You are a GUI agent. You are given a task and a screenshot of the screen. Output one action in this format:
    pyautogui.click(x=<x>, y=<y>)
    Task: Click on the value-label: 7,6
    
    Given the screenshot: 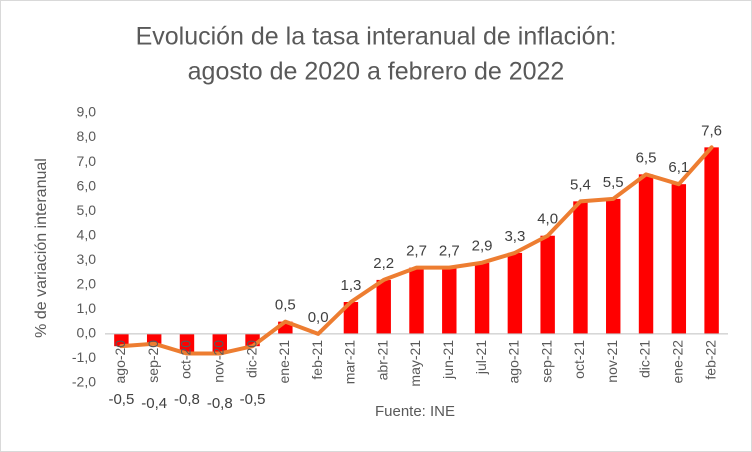 What is the action you would take?
    pyautogui.click(x=711, y=130)
    